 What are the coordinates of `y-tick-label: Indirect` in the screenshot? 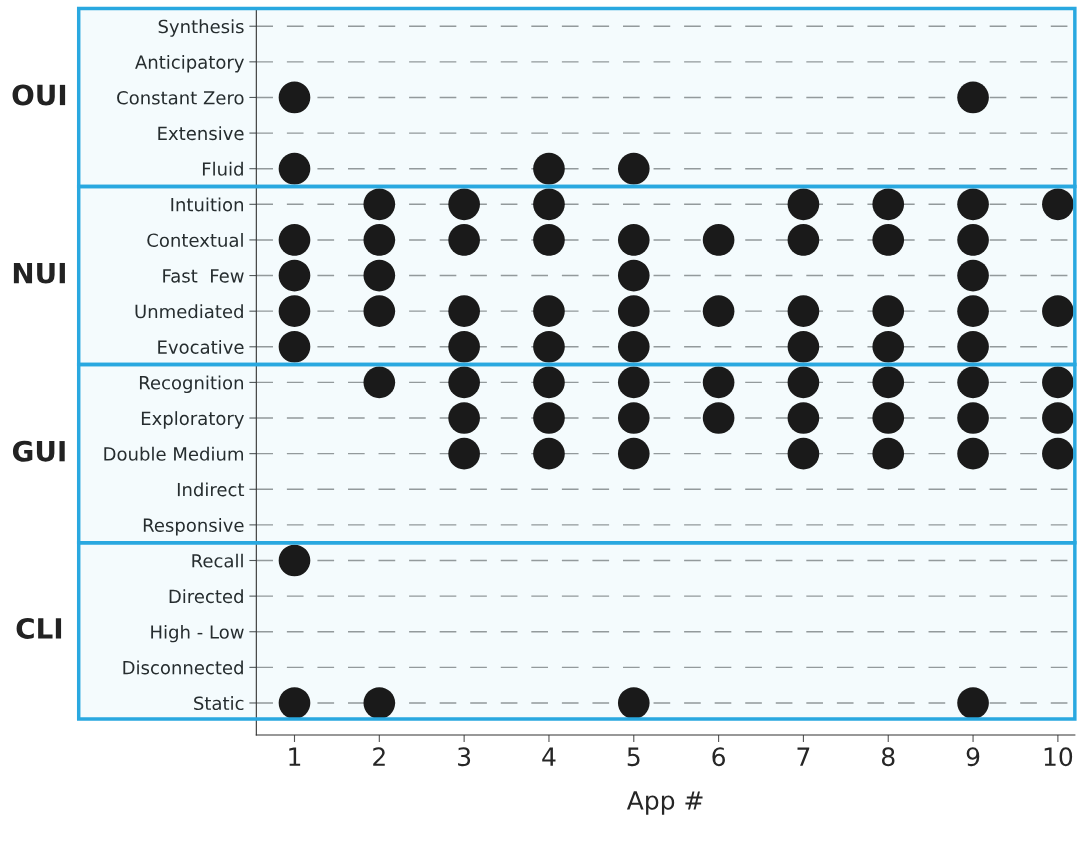 It's located at (211, 489).